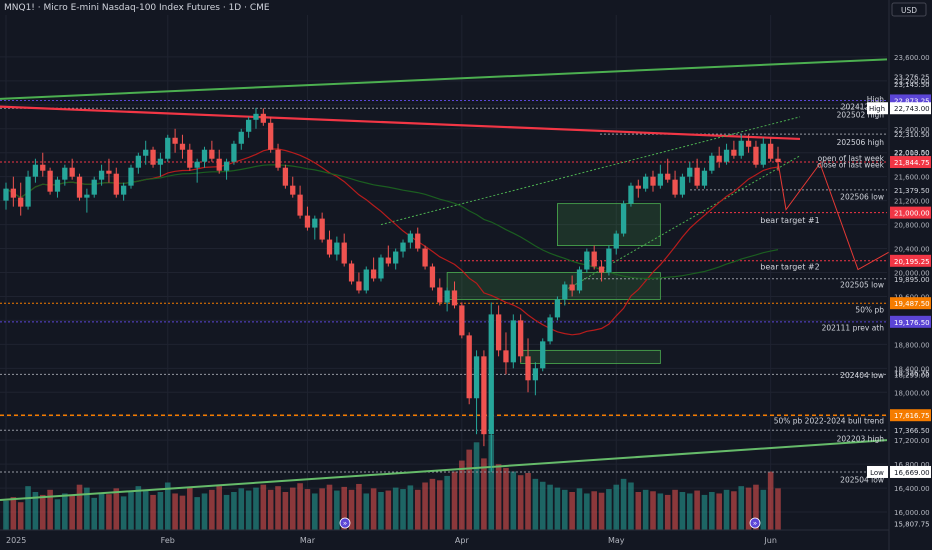 The width and height of the screenshot is (932, 550). I want to click on annotation-label: 202412 ath, so click(863, 107).